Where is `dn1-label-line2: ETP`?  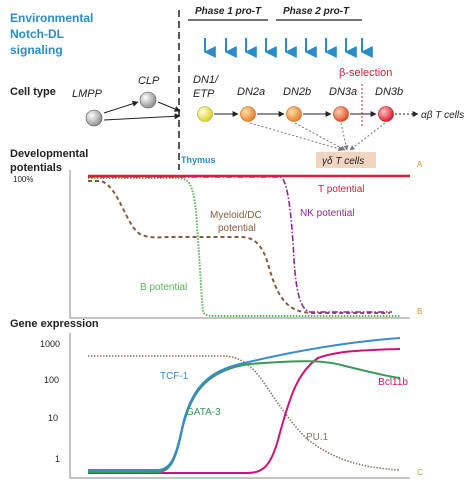
dn1-label-line2: ETP is located at coordinates (204, 94).